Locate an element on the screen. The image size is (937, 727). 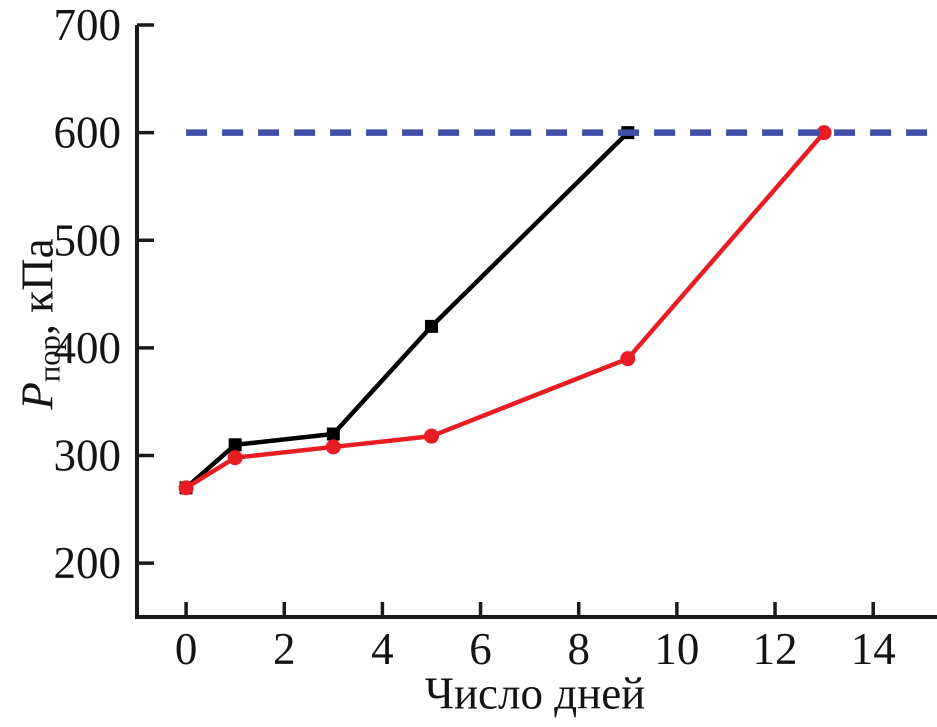
y-tick-label: 600 is located at coordinates (88, 133).